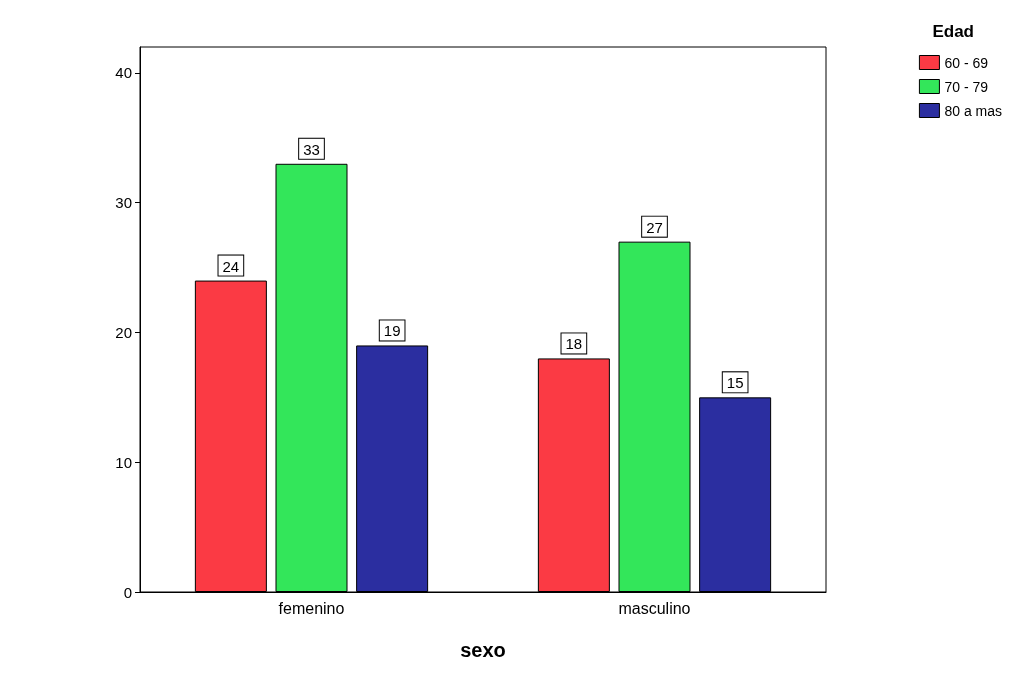  Describe the element at coordinates (123, 462) in the screenshot. I see `y-tick-label: 10` at that location.